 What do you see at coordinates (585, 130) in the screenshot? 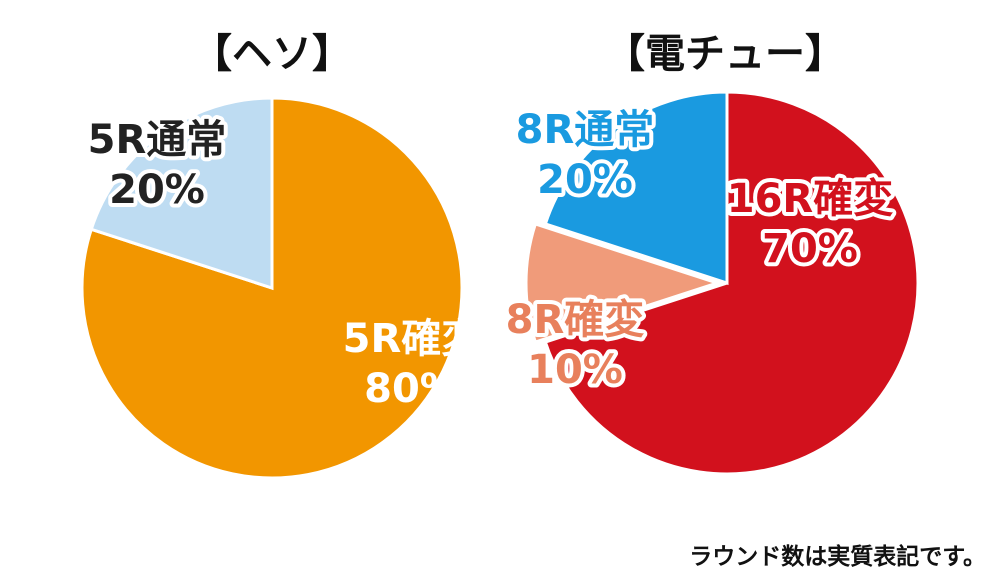
I see `slice-name-label-1-2: 8R通常` at bounding box center [585, 130].